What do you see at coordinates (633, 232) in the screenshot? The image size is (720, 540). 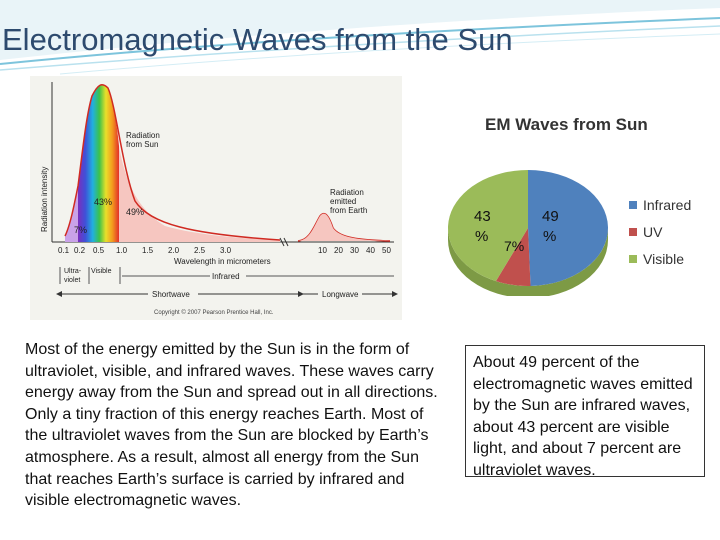 I see `legend-swatch-uv` at bounding box center [633, 232].